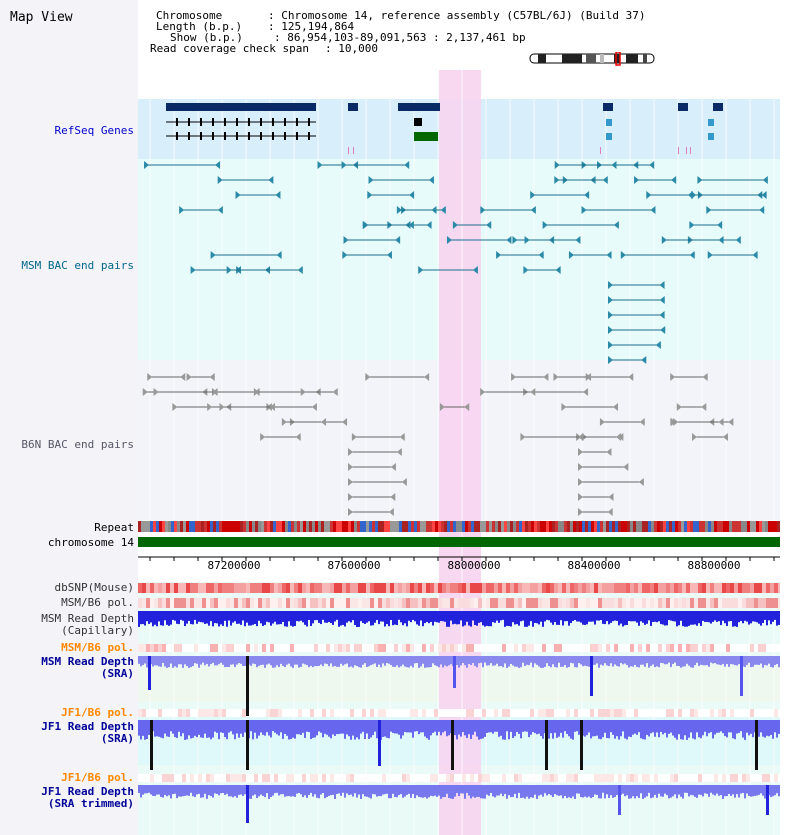 This screenshot has height=835, width=800. I want to click on track-label-jf1-b6-pol: JF1/B6 pol., so click(97, 712).